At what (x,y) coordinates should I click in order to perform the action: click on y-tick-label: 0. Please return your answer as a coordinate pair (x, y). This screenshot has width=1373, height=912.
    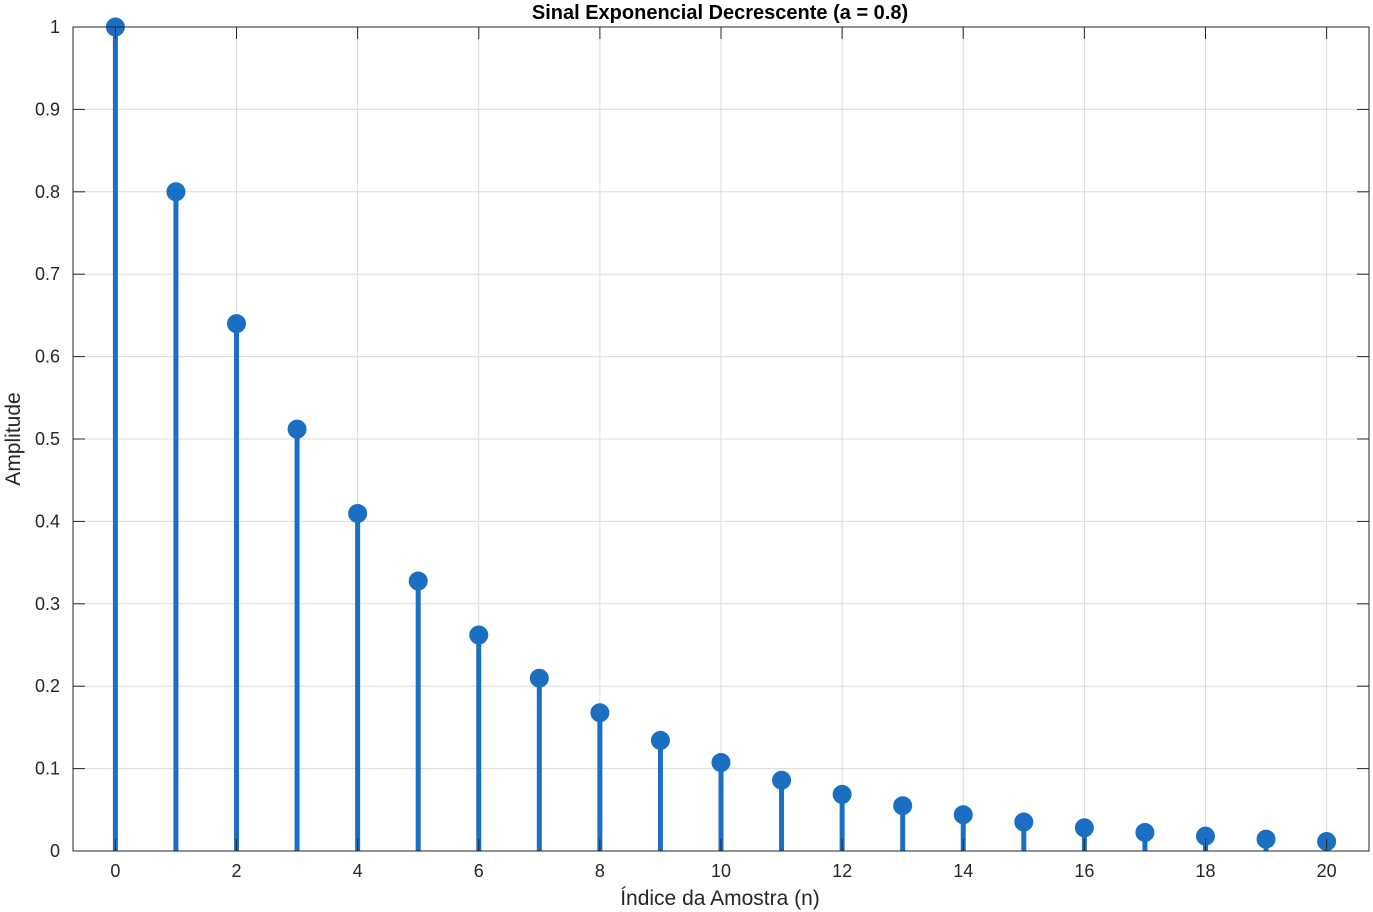
    Looking at the image, I should click on (55, 851).